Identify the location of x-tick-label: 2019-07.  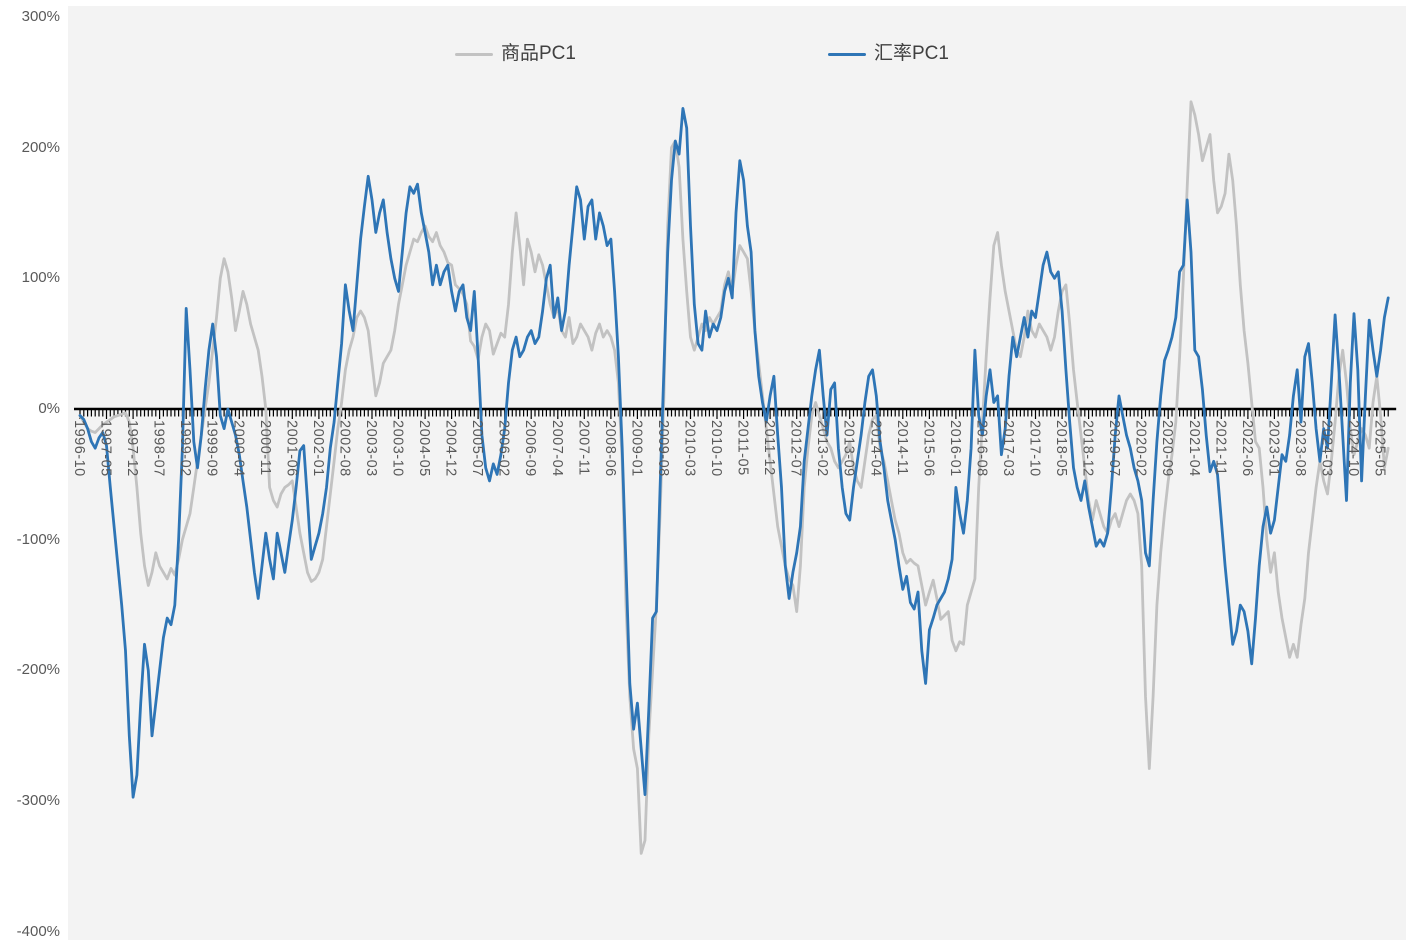
(1114, 448).